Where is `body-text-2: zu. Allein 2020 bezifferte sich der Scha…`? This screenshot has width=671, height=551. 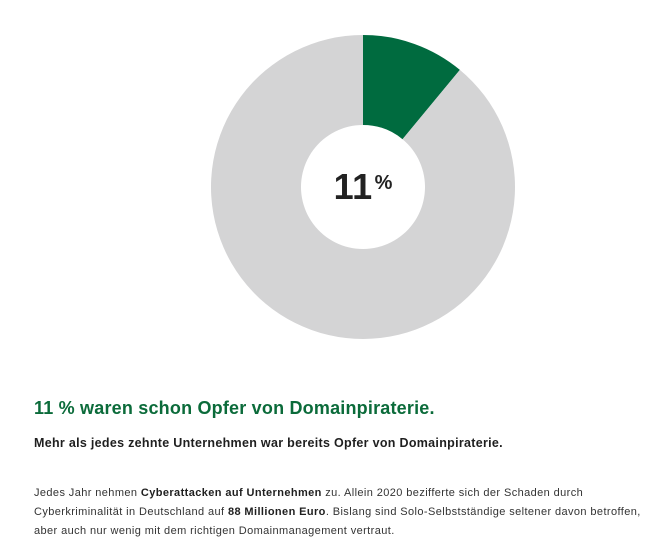 body-text-2: zu. Allein 2020 bezifferte sich der Scha… is located at coordinates (309, 502).